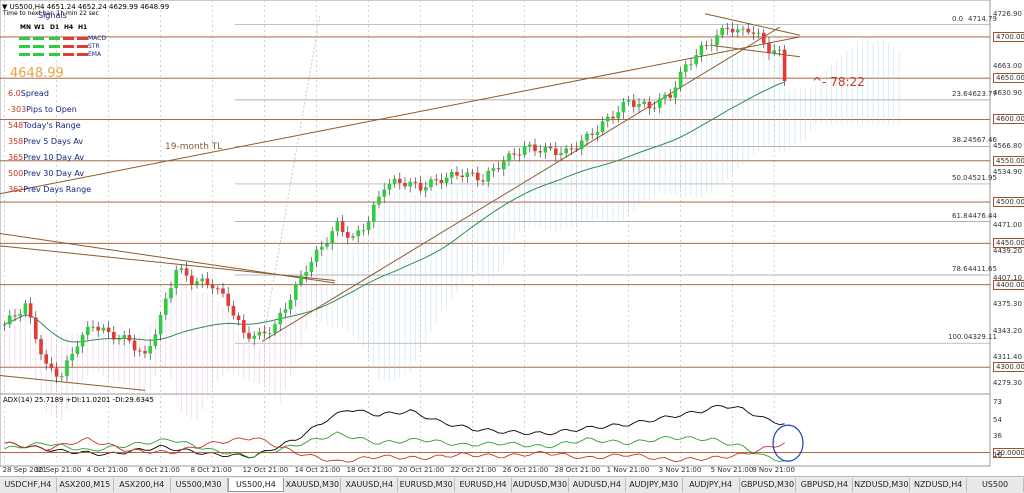 This screenshot has height=493, width=1024. I want to click on chart-tab: AUDUSD,H4, so click(597, 485).